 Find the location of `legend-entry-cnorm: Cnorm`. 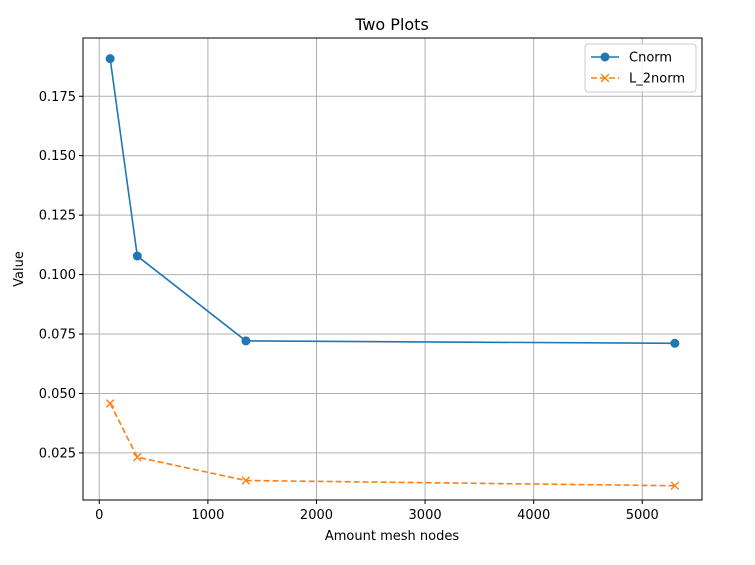

legend-entry-cnorm: Cnorm is located at coordinates (631, 58).